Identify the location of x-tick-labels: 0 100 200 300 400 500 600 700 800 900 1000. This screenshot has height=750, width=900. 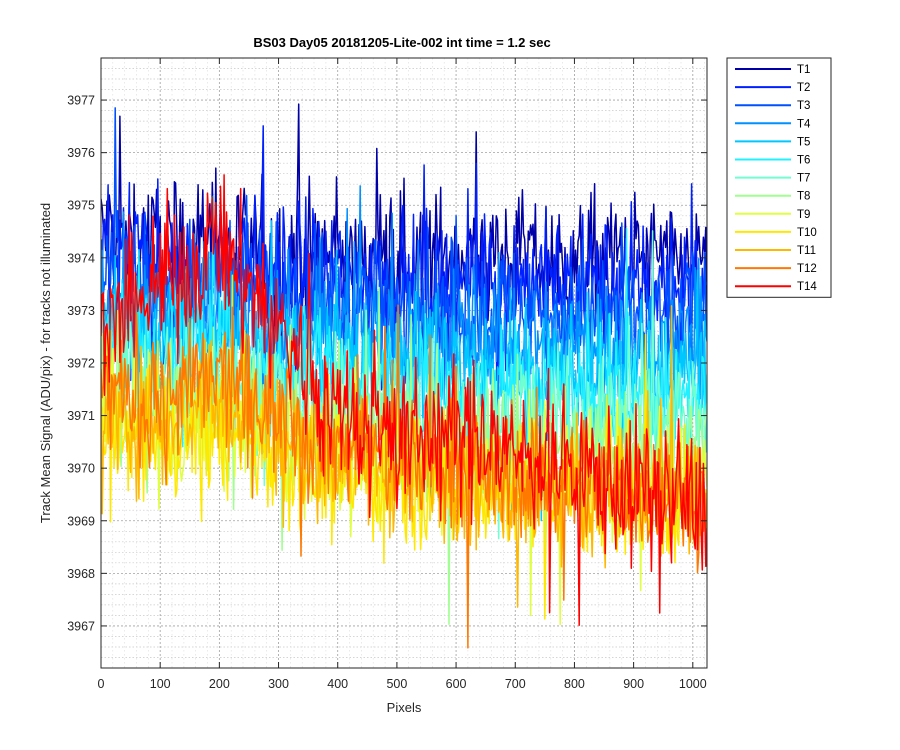
(402, 684).